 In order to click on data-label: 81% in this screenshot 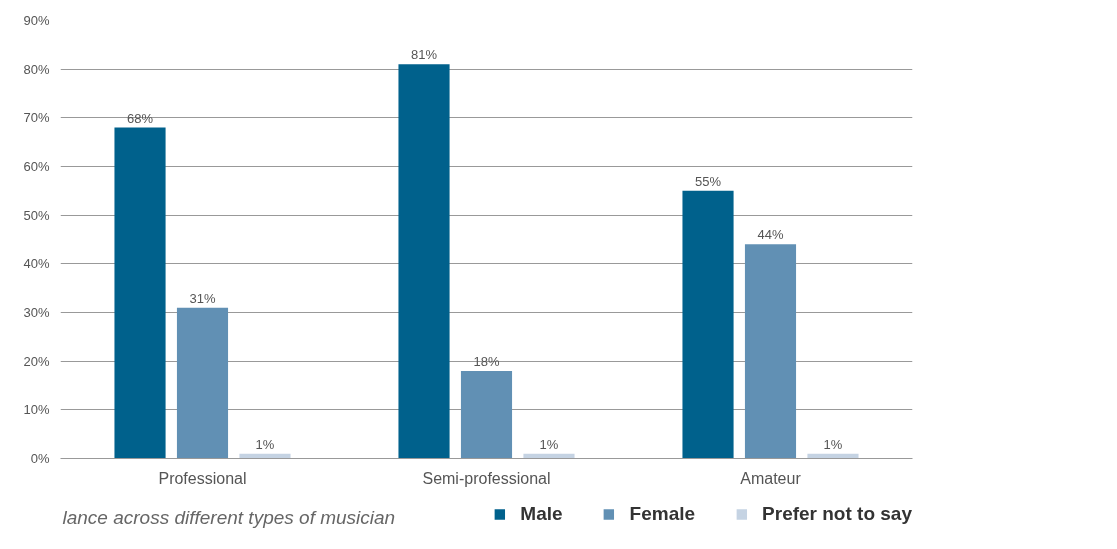, I will do `click(424, 55)`.